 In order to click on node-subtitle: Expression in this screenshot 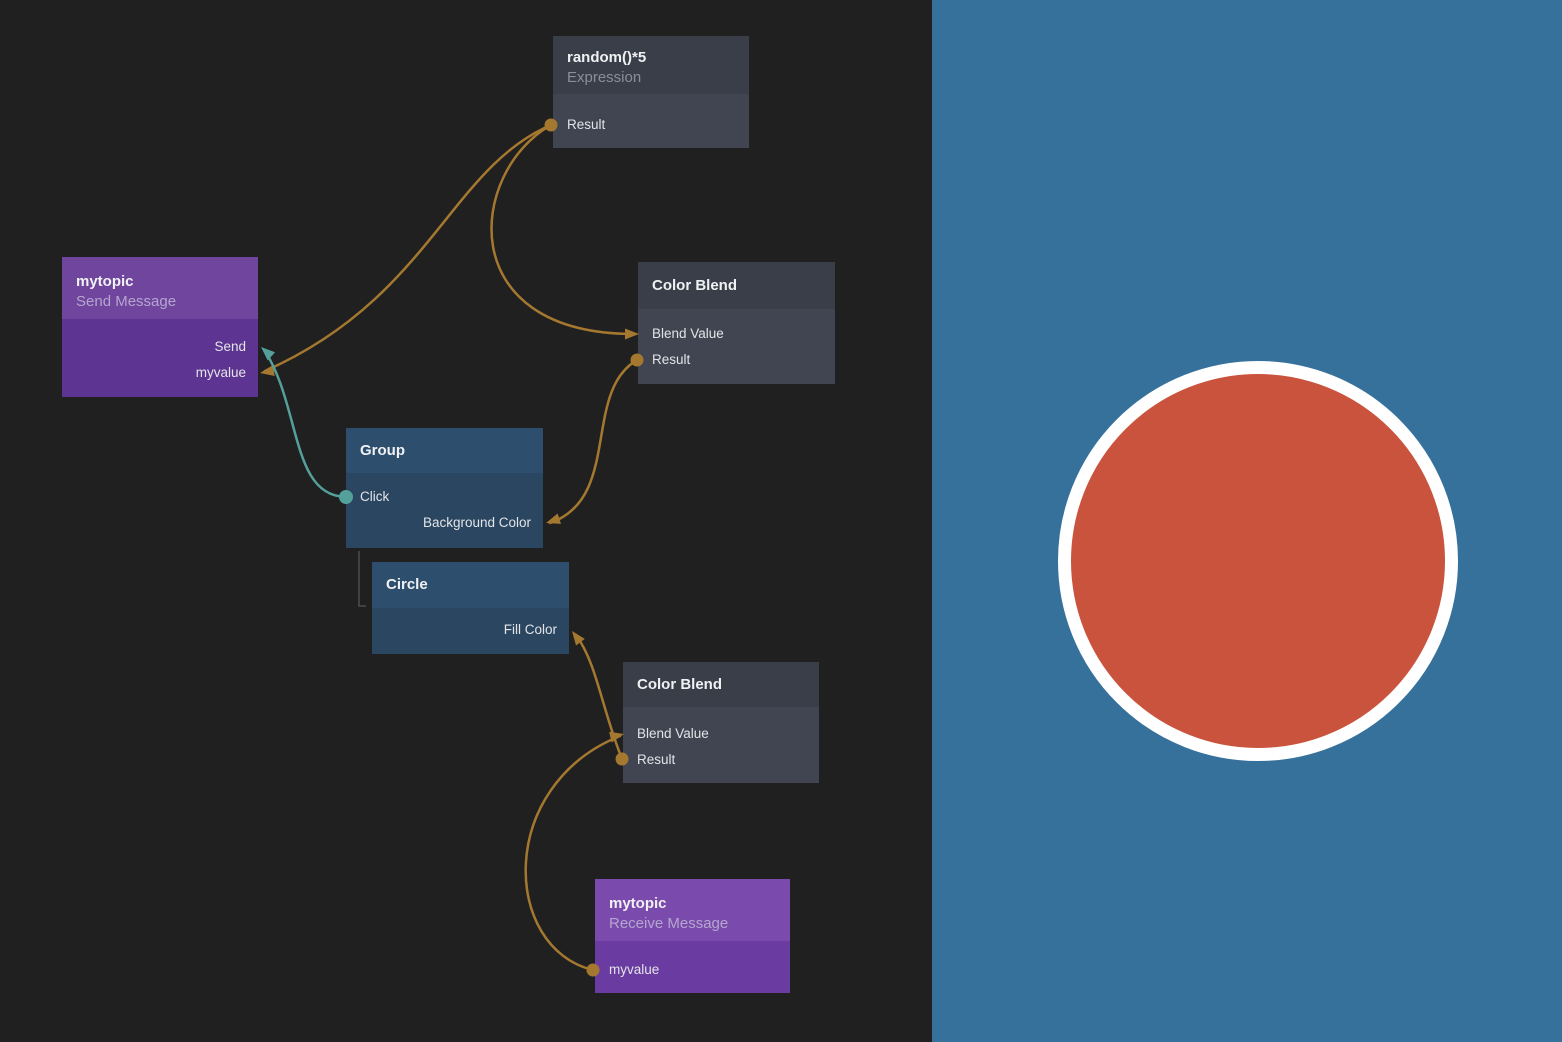, I will do `click(604, 77)`.